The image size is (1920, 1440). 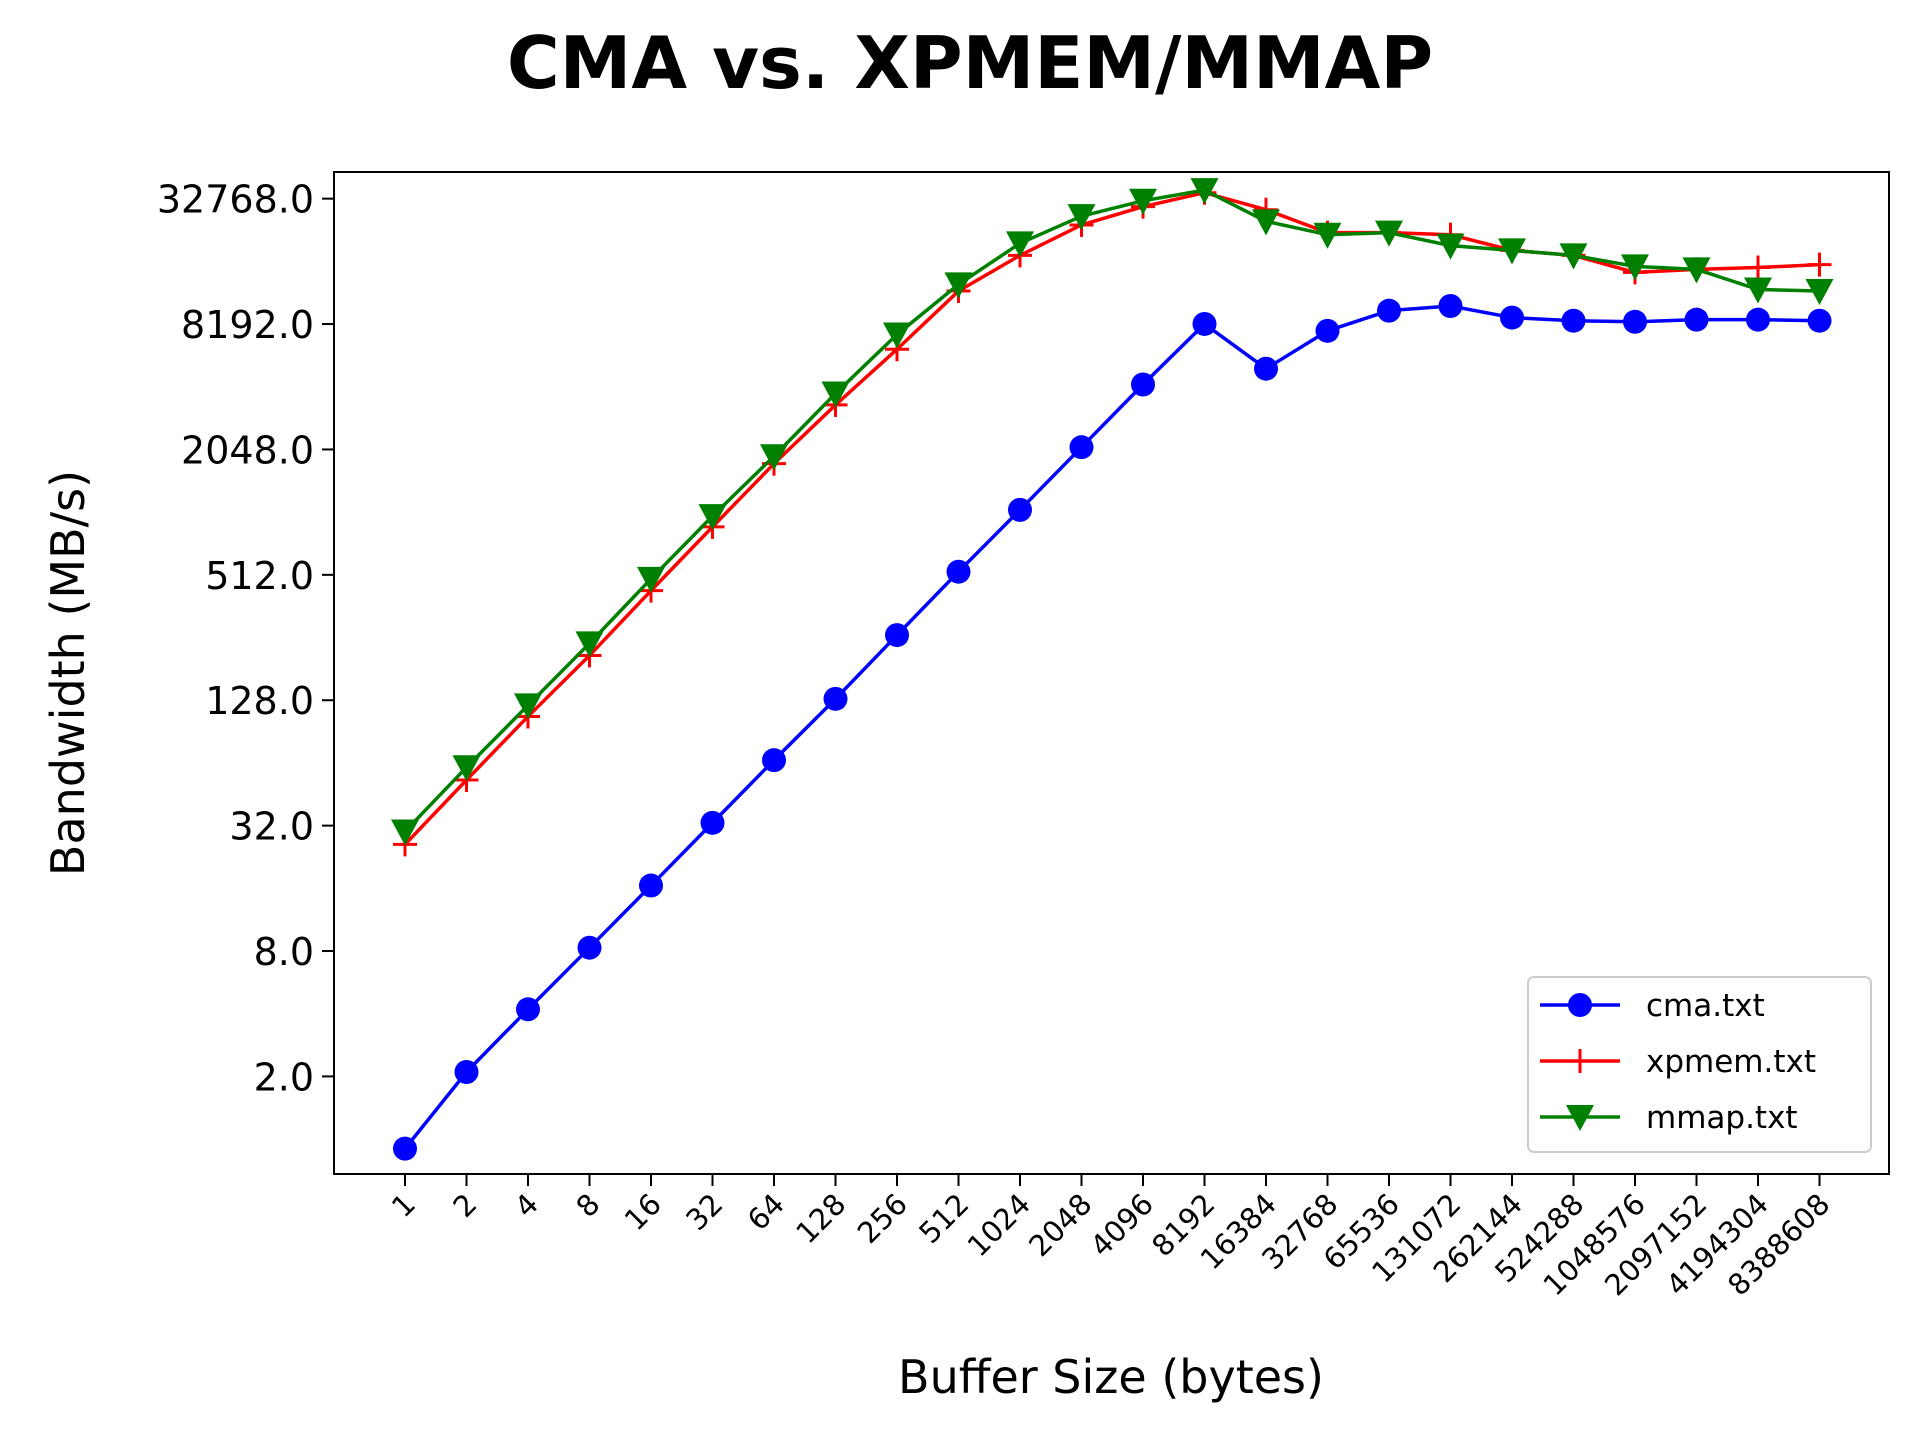 I want to click on chart-title: CMA vs. XPMEM/MMAP, so click(x=970, y=63).